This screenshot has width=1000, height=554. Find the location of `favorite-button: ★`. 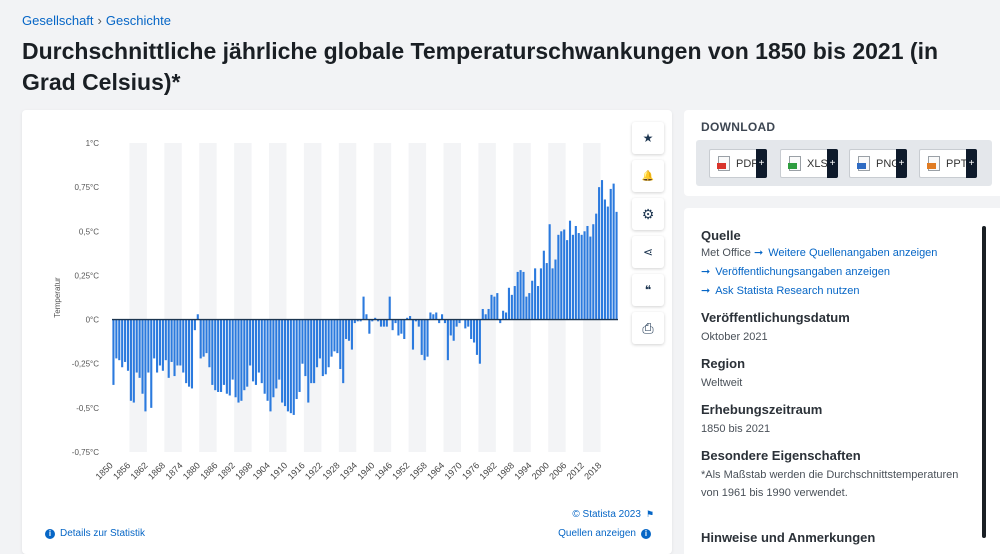

favorite-button: ★ is located at coordinates (648, 138).